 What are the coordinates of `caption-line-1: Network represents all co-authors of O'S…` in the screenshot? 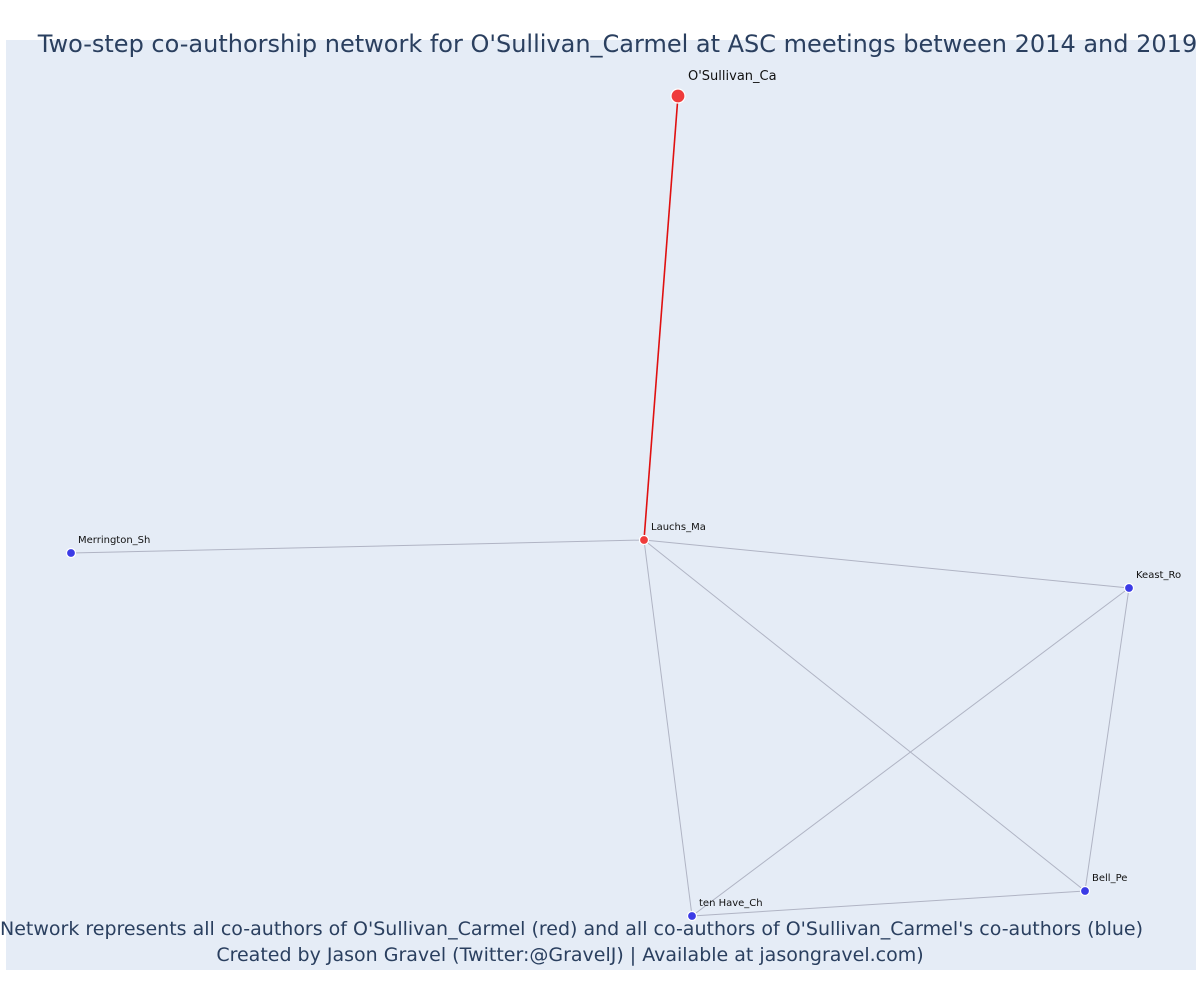 It's located at (572, 929).